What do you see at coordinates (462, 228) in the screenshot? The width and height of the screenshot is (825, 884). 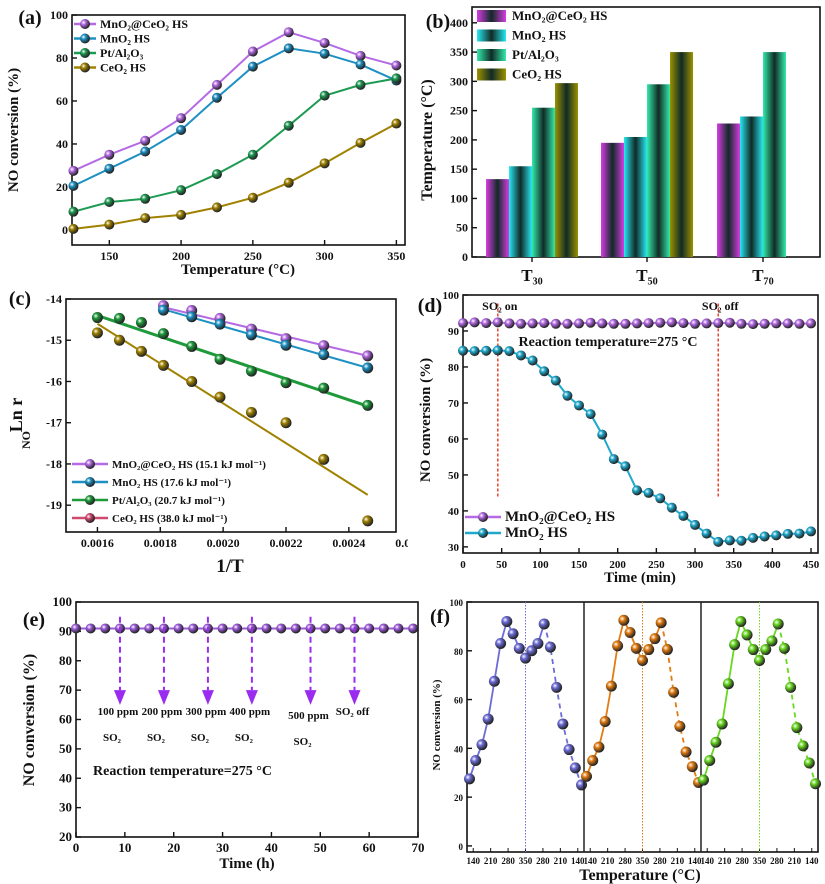 I see `y-tick-label: 50` at bounding box center [462, 228].